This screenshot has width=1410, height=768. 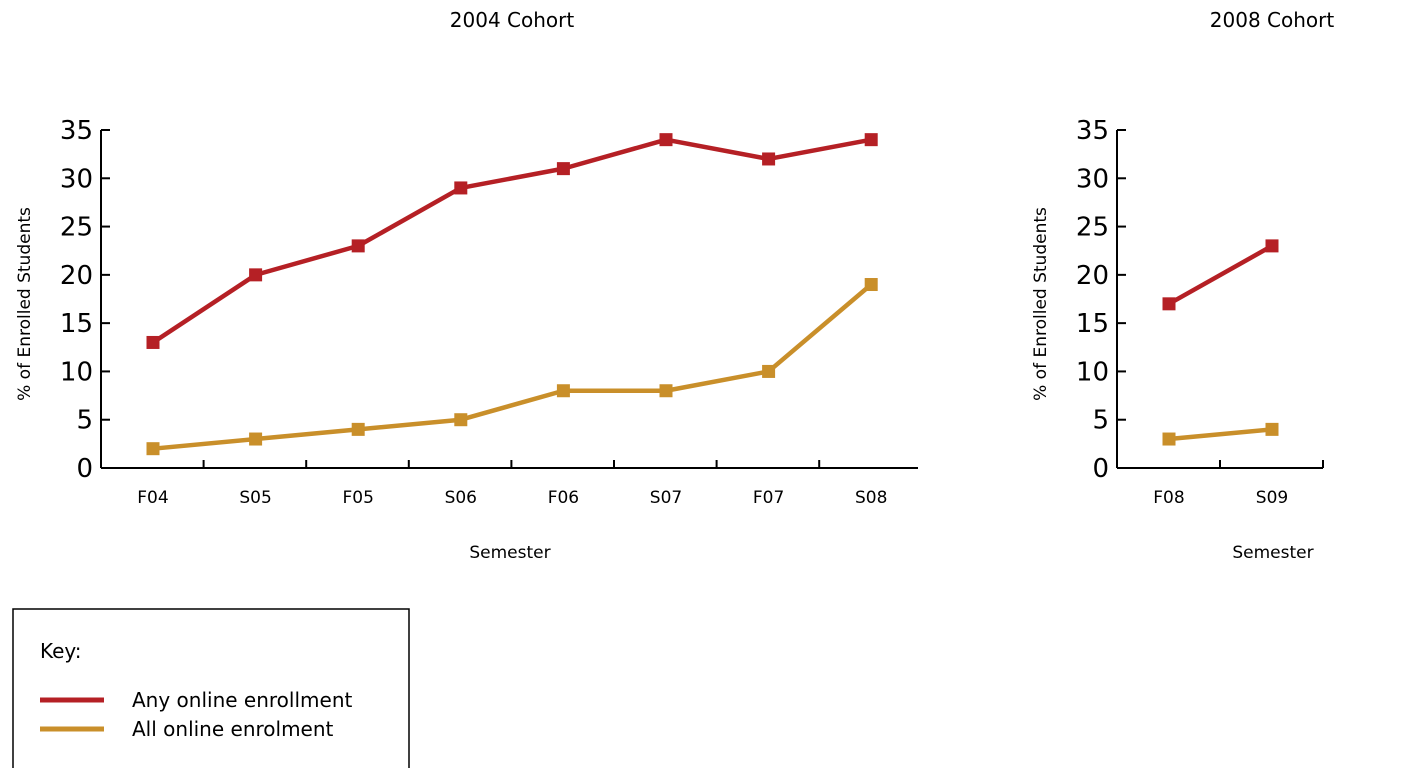 What do you see at coordinates (152, 498) in the screenshot?
I see `x-tick-label: F04` at bounding box center [152, 498].